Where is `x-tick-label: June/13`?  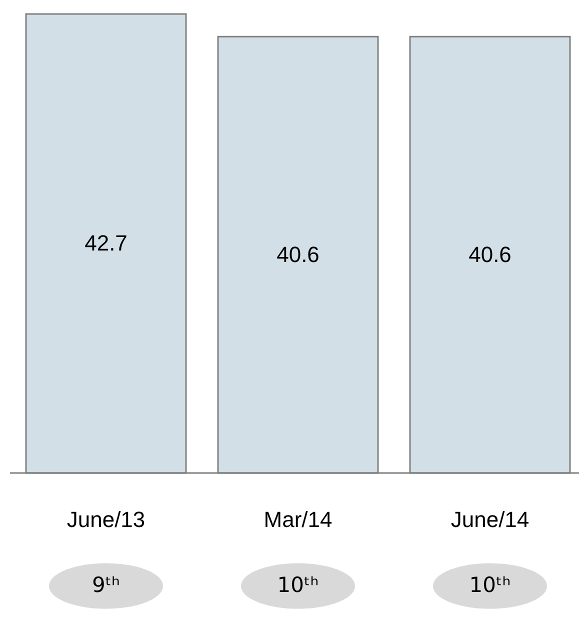 x-tick-label: June/13 is located at coordinates (106, 519).